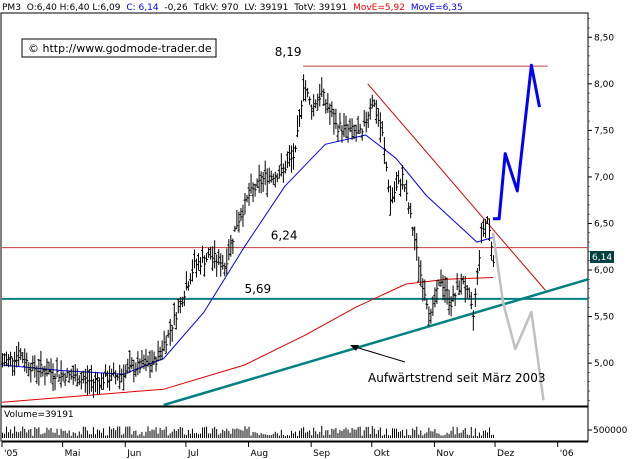 Image resolution: width=632 pixels, height=459 pixels. What do you see at coordinates (11, 454) in the screenshot?
I see `x-tick-label: '05` at bounding box center [11, 454].